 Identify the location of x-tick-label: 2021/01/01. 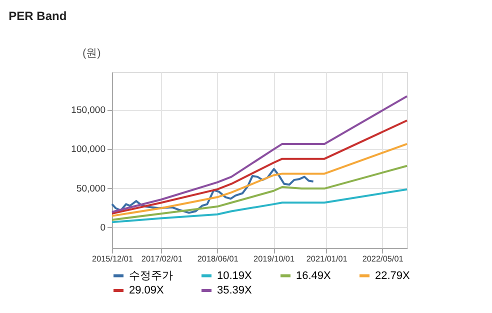
(327, 259).